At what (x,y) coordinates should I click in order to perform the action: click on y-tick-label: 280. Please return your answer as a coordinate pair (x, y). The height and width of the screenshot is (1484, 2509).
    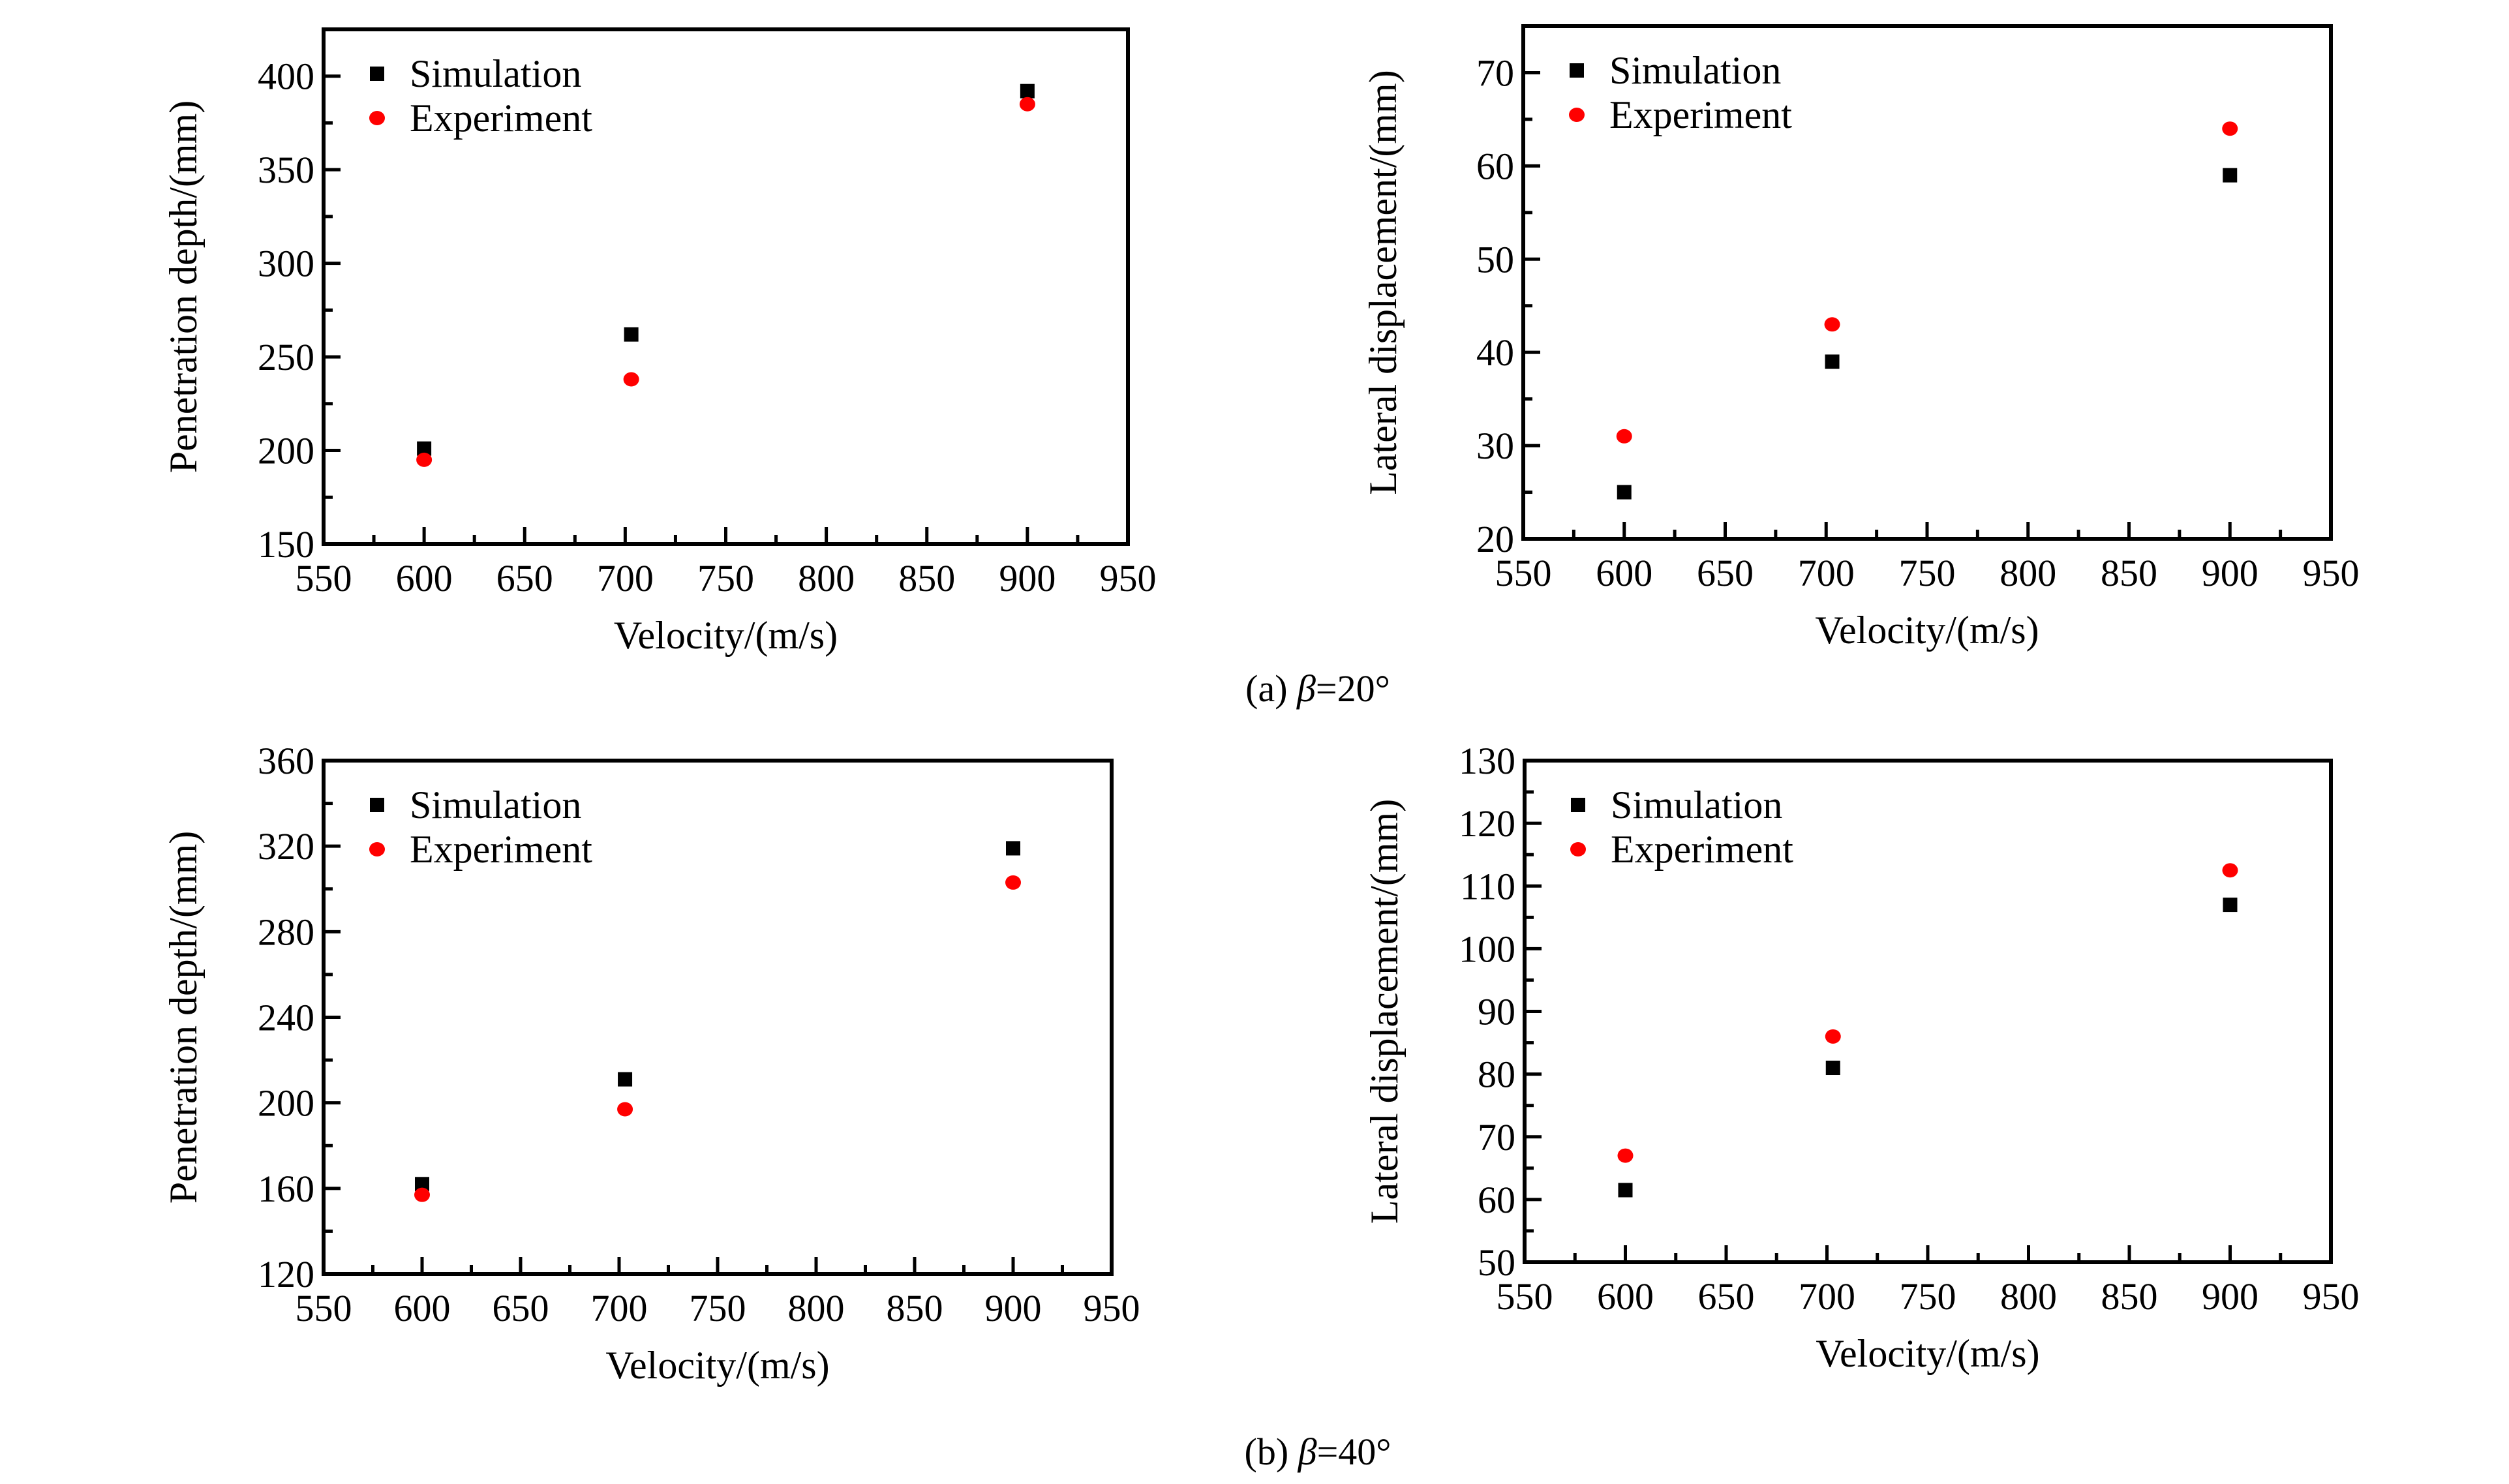
    Looking at the image, I should click on (286, 932).